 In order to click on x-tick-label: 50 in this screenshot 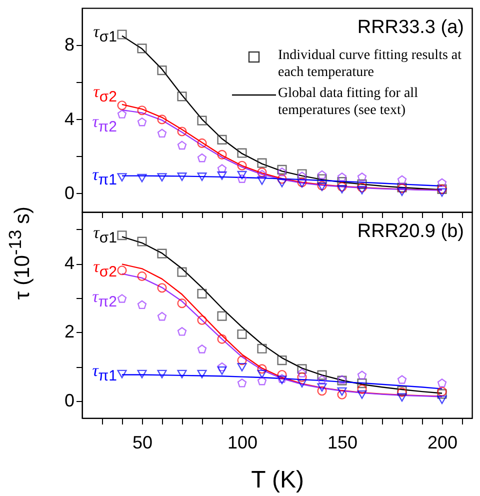, I will do `click(142, 442)`.